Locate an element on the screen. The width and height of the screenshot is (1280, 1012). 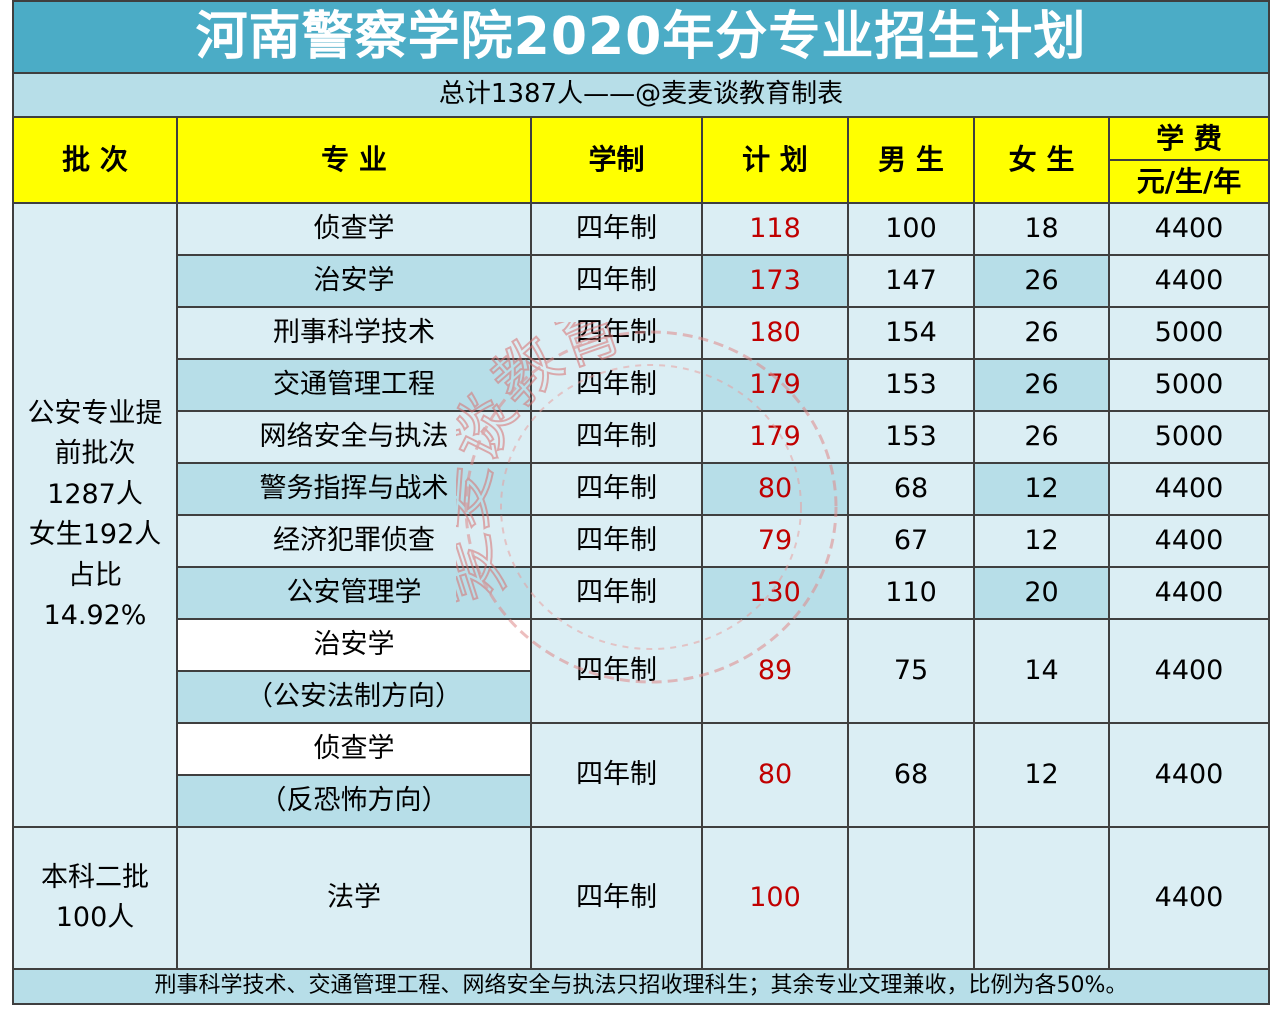
plan-cell: 118 is located at coordinates (775, 229).